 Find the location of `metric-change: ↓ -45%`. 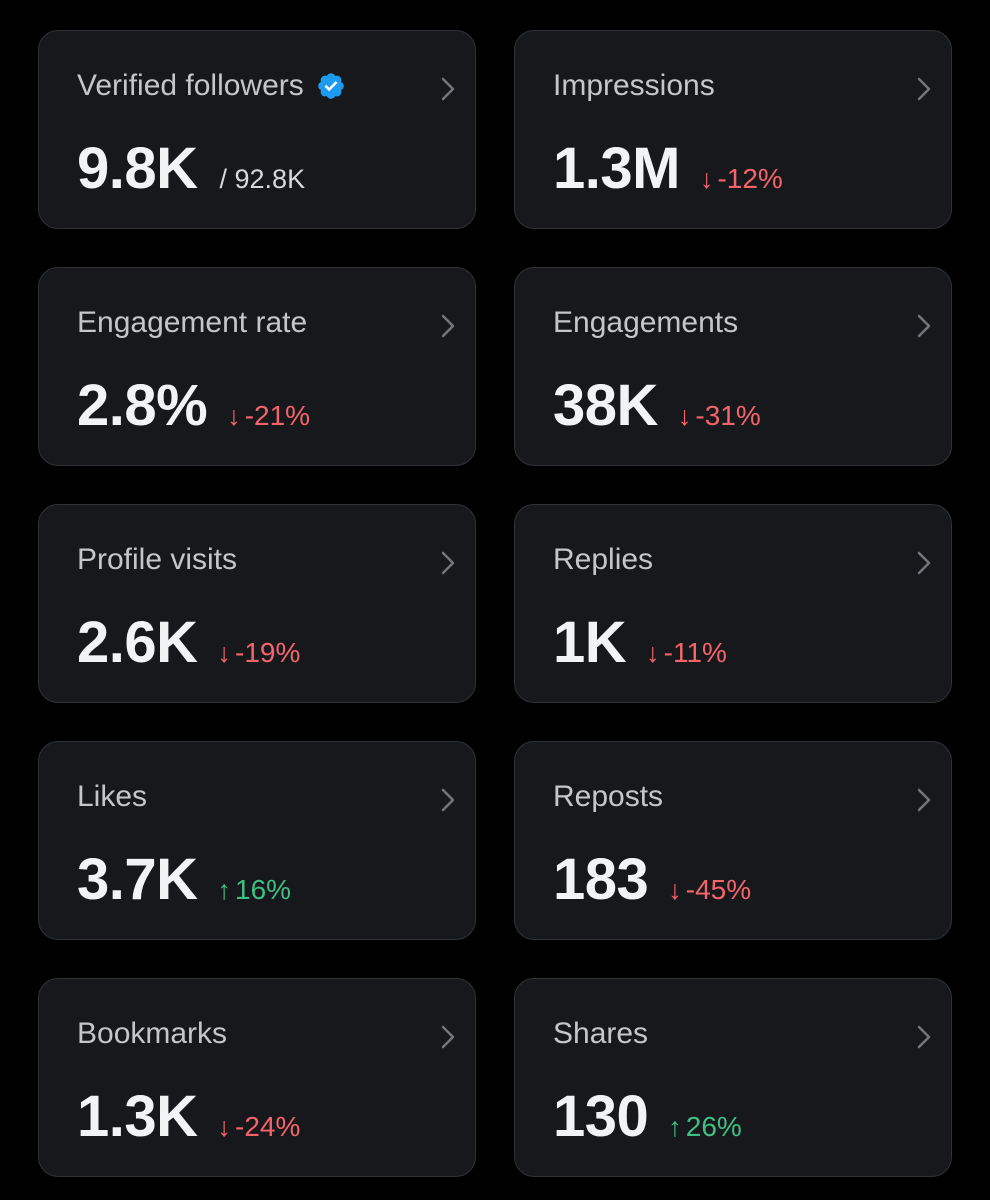

metric-change: ↓ -45% is located at coordinates (709, 890).